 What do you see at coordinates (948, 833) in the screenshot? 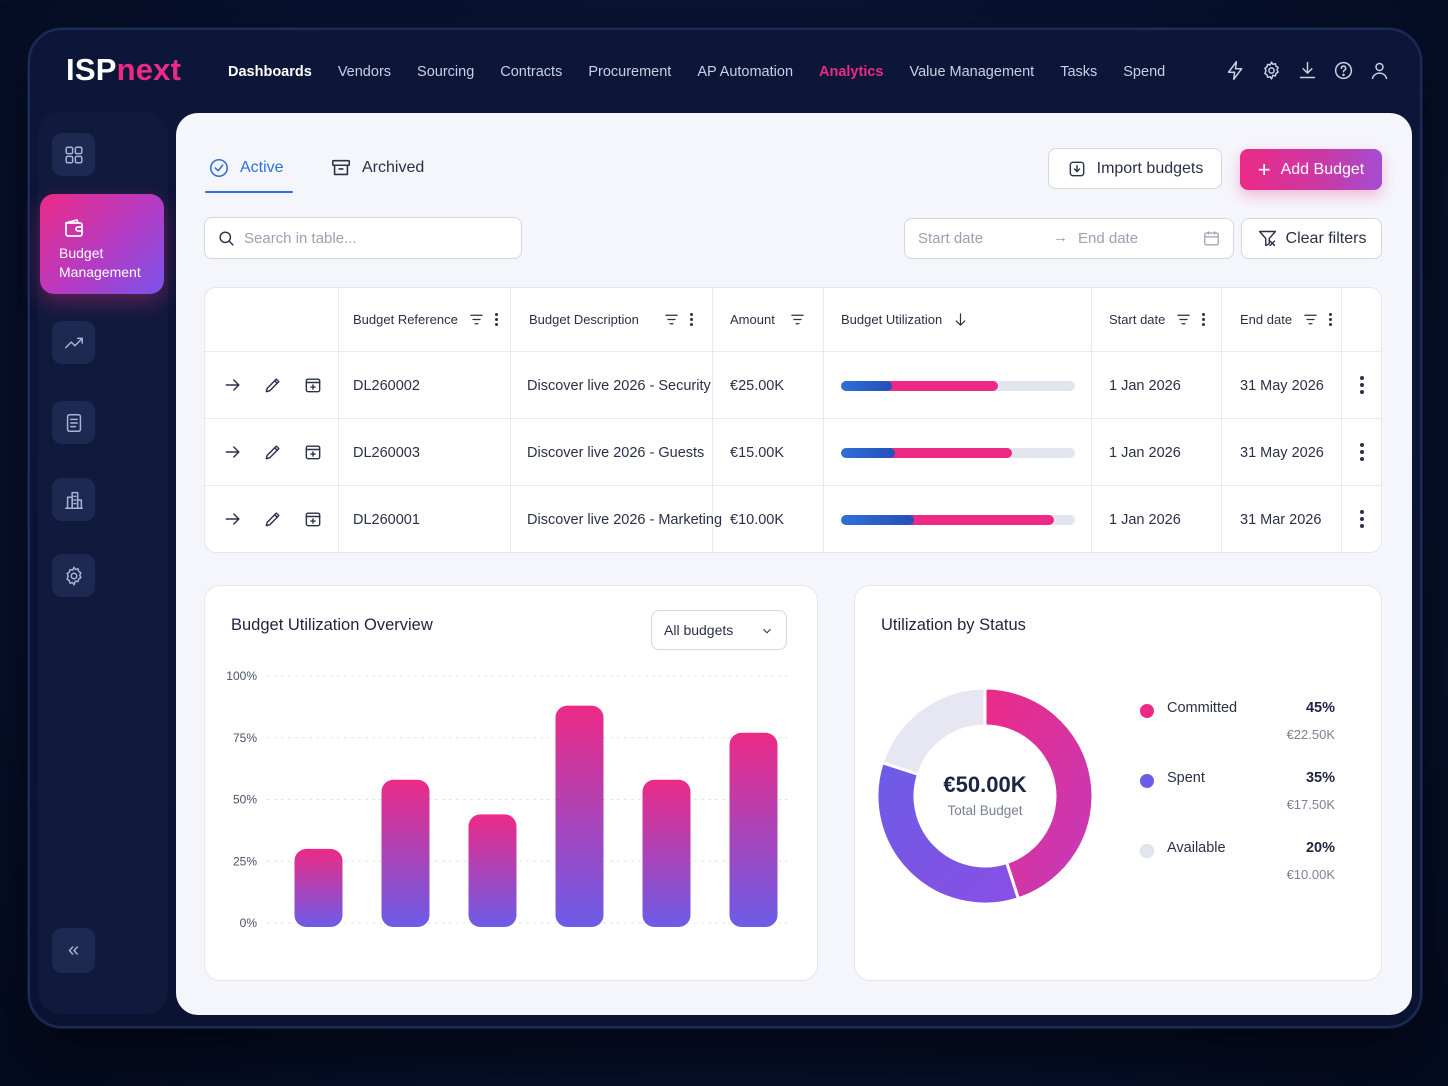
I see `donut-slice-spent` at bounding box center [948, 833].